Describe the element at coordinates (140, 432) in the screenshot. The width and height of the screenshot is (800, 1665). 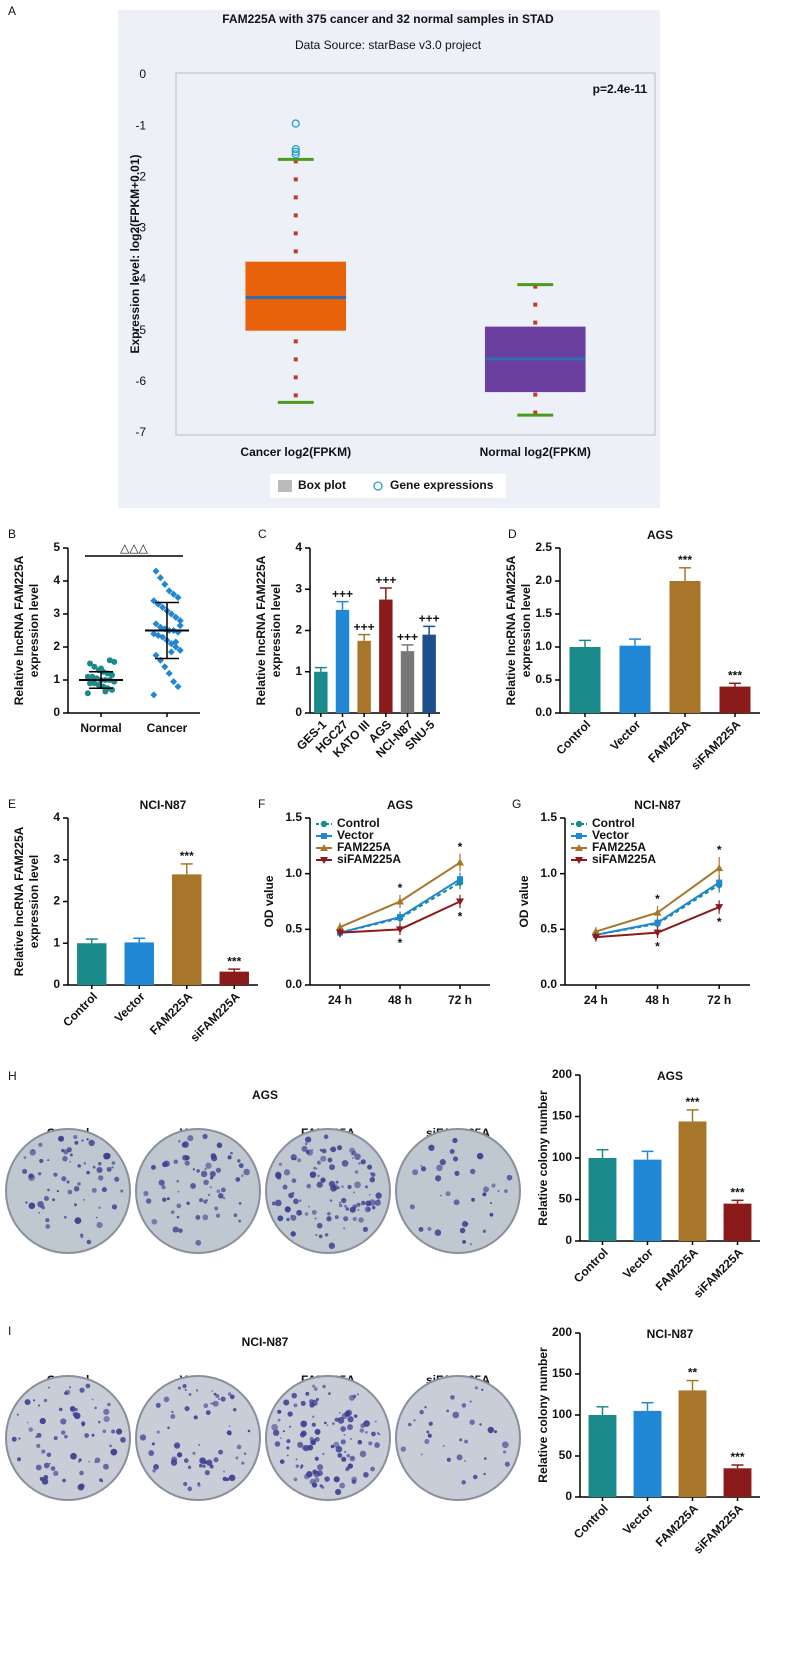
I see `y-tick-label: -7` at that location.